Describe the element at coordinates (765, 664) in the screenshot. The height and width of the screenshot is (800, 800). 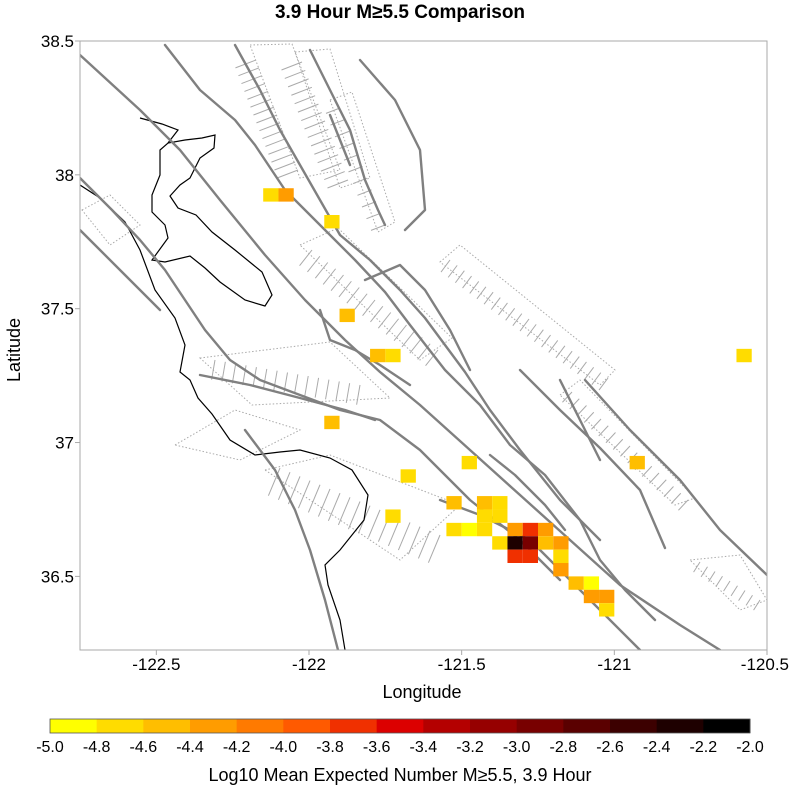
I see `x-tick-label: -120.5` at that location.